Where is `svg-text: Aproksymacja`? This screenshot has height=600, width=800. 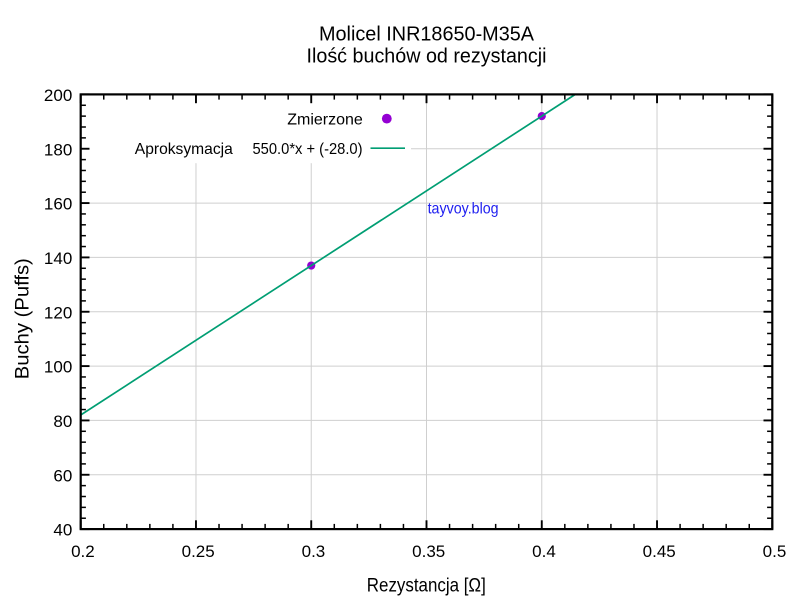
svg-text: Aproksymacja is located at coordinates (184, 149).